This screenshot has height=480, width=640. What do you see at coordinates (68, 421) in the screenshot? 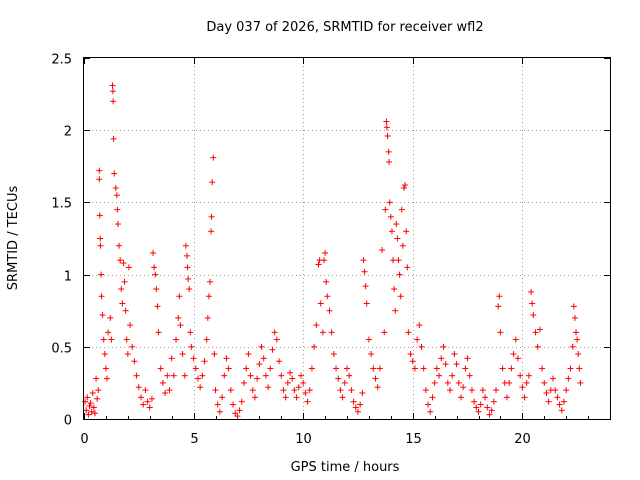
I see `y-tick-label: 0` at bounding box center [68, 421].